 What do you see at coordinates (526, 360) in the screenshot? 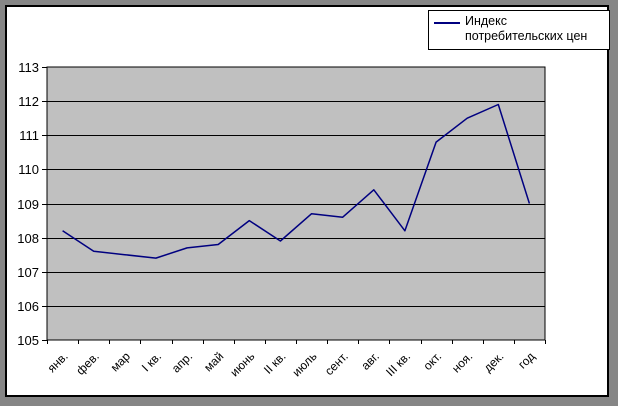
I see `x-axis-label: год` at bounding box center [526, 360].